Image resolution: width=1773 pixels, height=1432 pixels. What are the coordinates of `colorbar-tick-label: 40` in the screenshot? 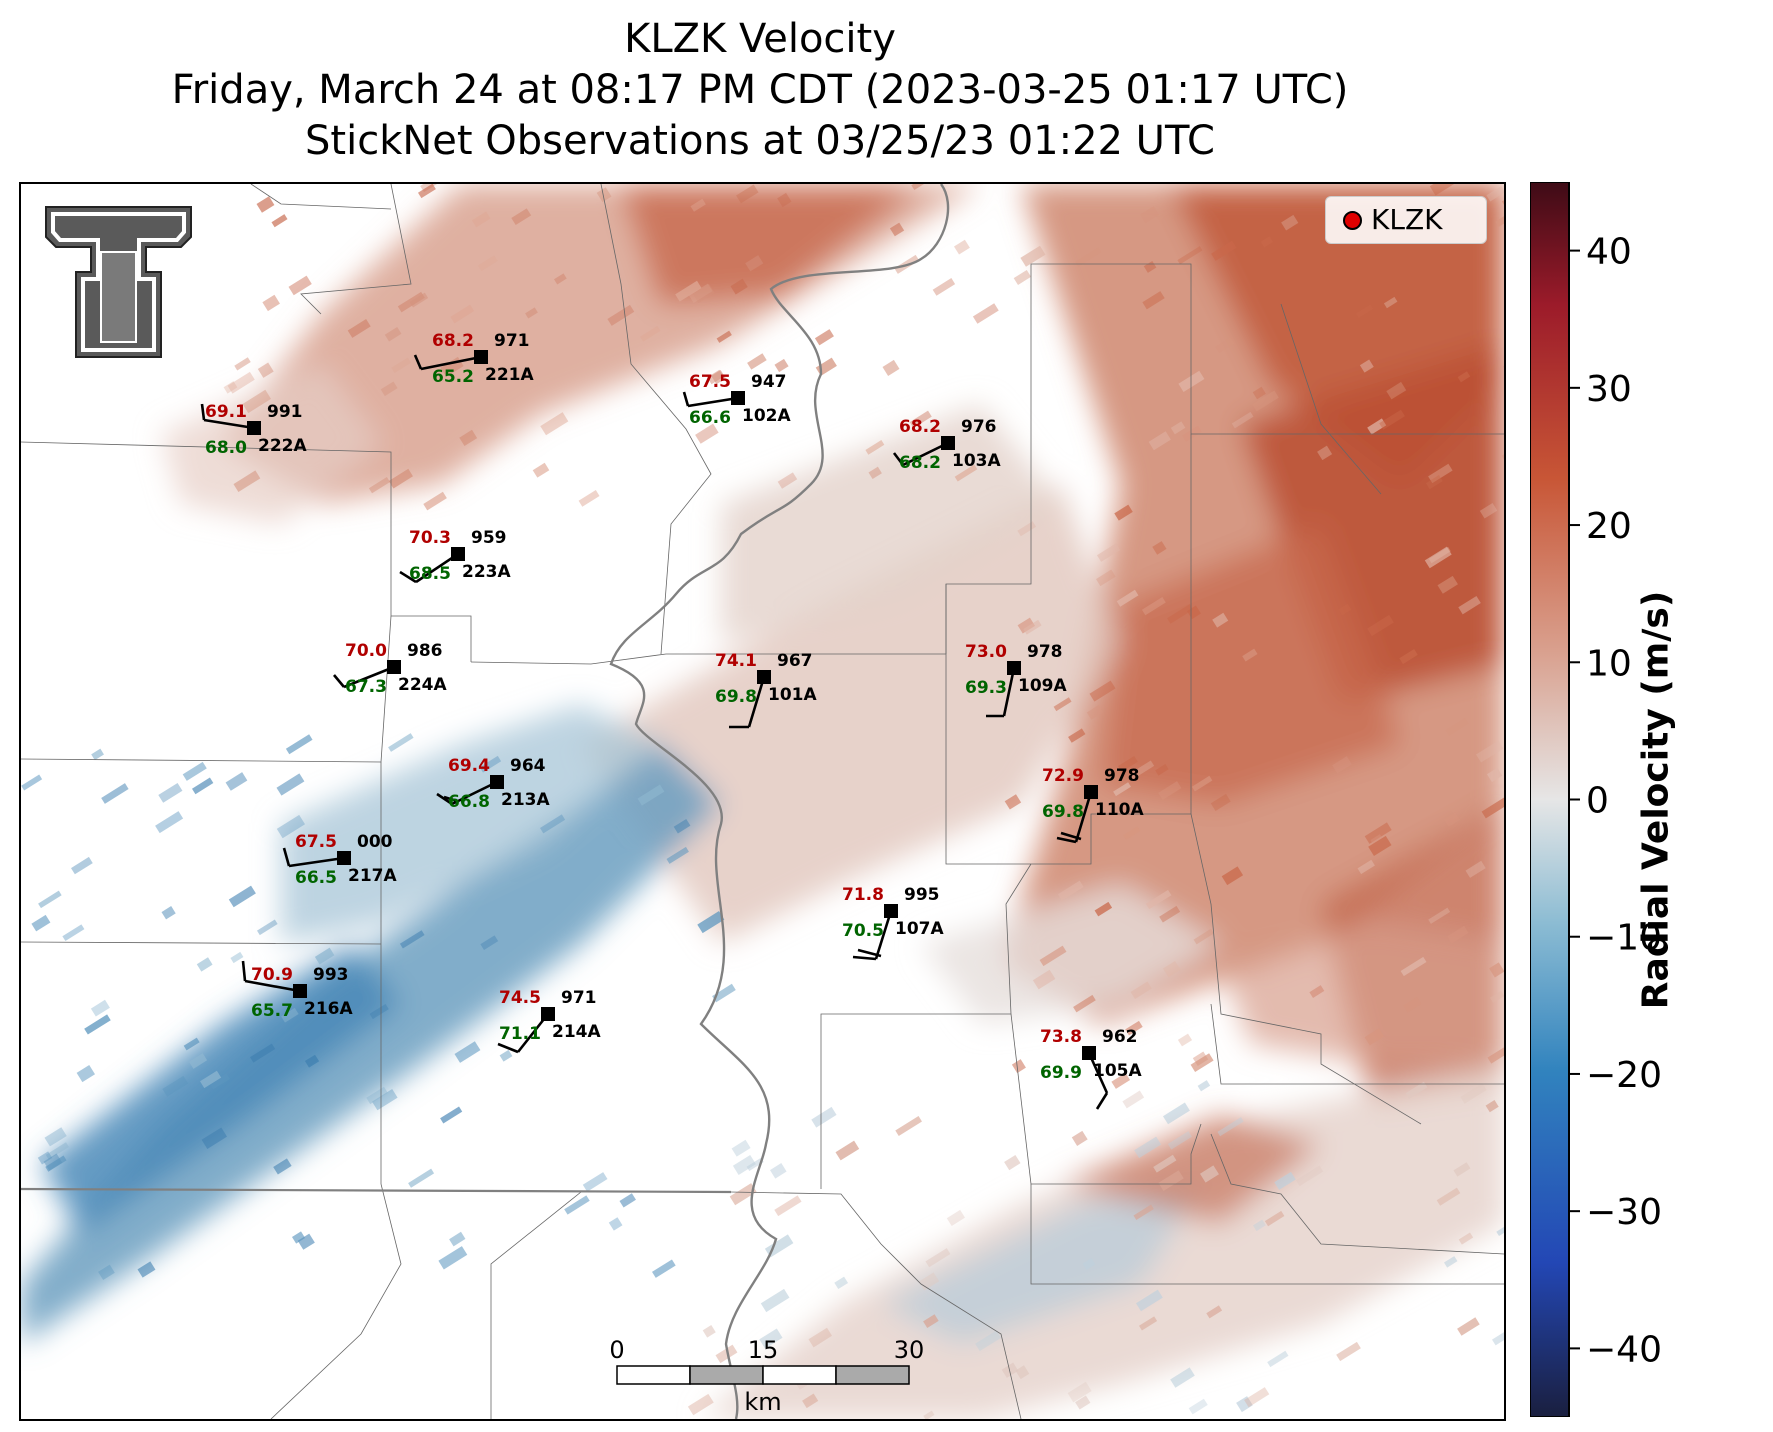 It's located at (1609, 252).